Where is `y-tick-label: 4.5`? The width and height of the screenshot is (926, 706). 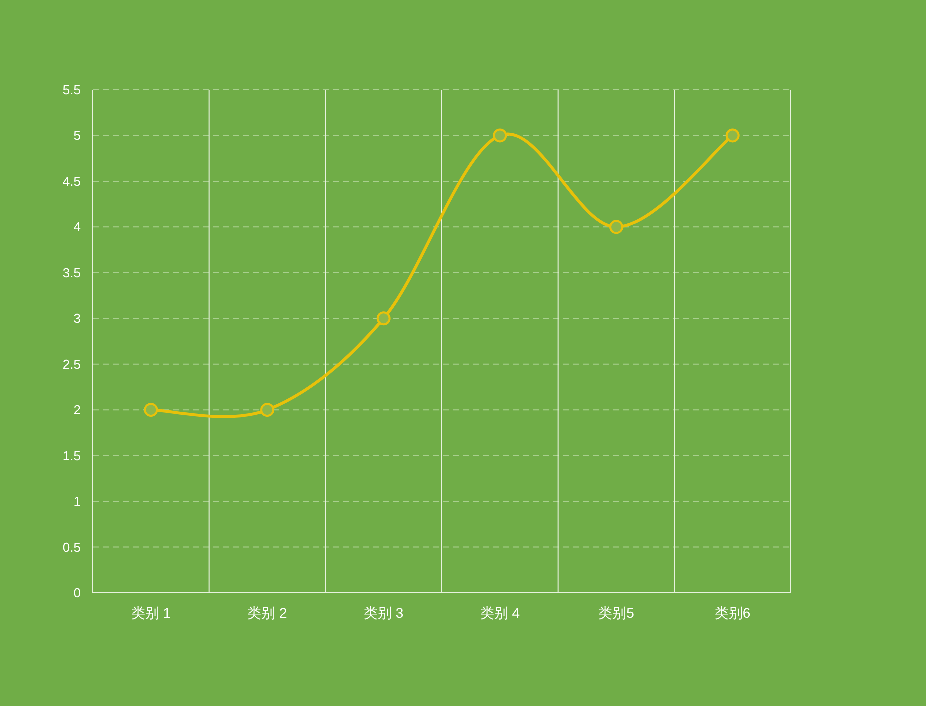
y-tick-label: 4.5 is located at coordinates (71, 181).